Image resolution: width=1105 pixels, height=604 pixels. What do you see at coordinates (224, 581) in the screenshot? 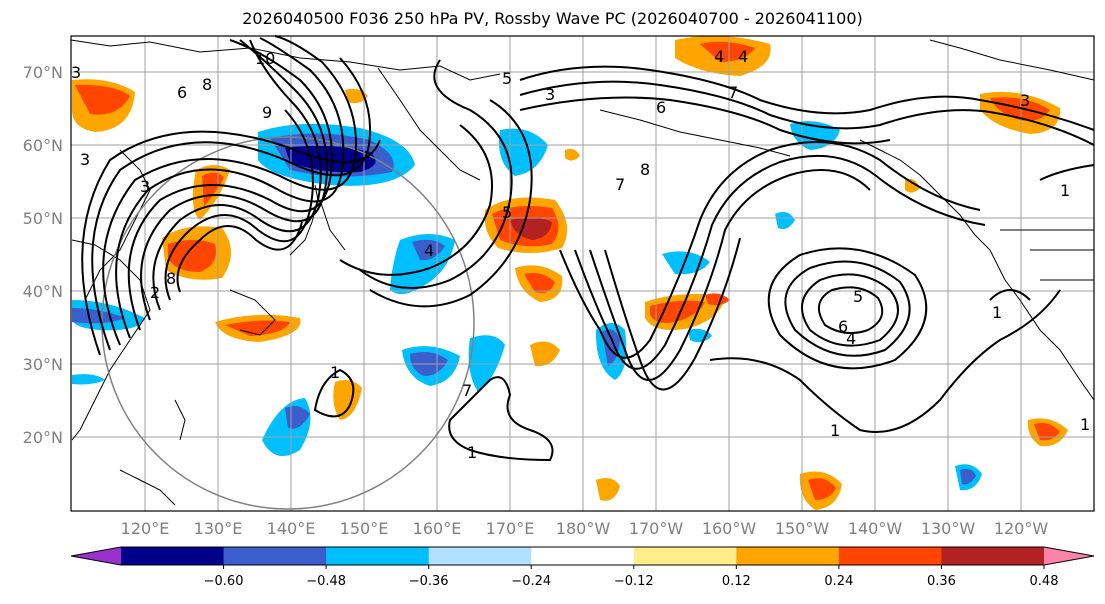
I see `colorbar-tick-label: −0.60` at bounding box center [224, 581].